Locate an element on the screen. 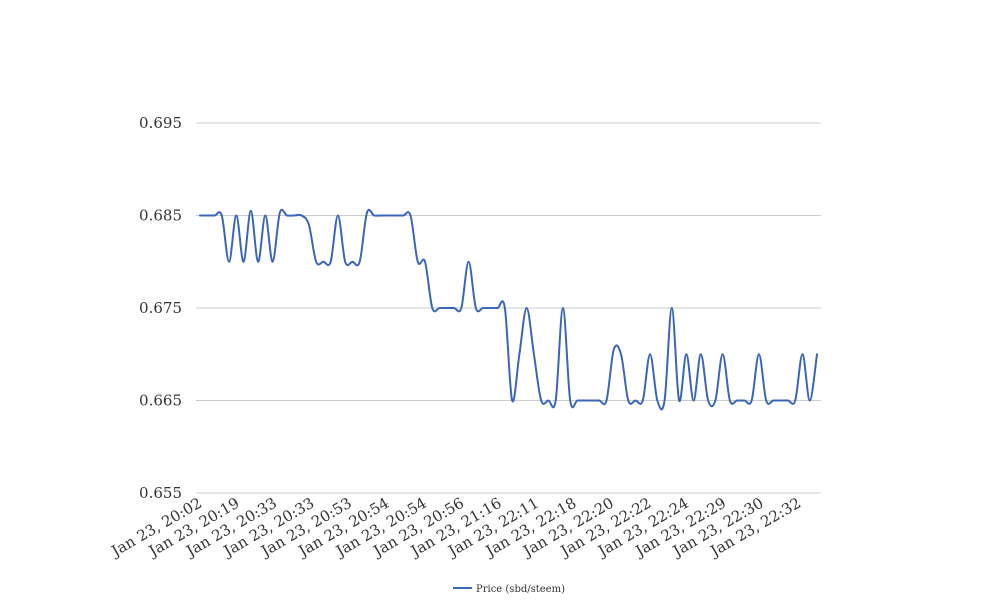  y-tick-label: 0.695 is located at coordinates (160, 123).